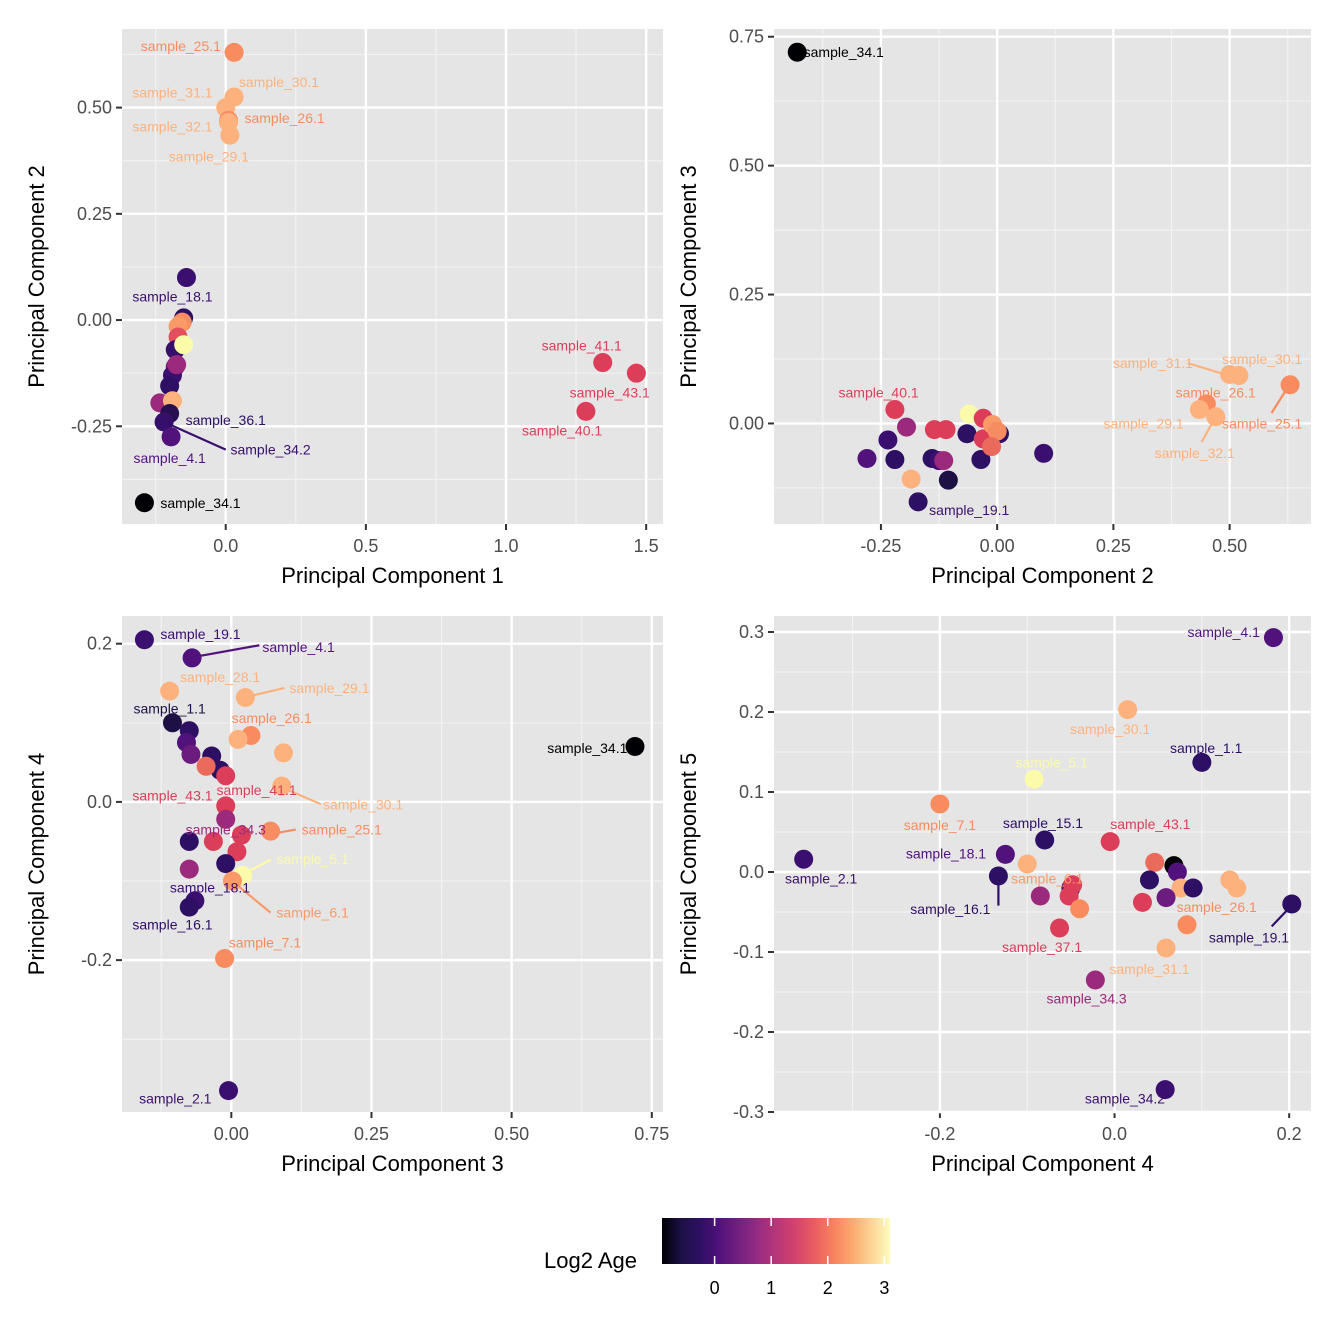 The width and height of the screenshot is (1344, 1344). I want to click on legend-tick-label: 3, so click(884, 1288).